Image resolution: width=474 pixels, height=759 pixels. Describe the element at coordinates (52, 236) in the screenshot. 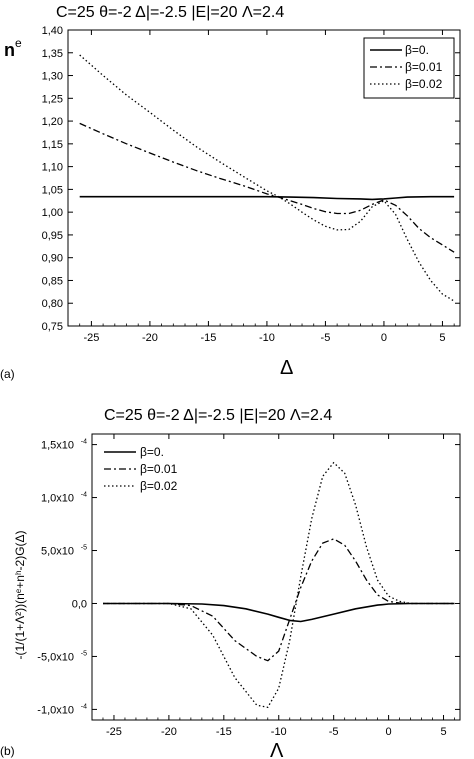

I see `chart-a-ytick-label-4: 0,95` at that location.